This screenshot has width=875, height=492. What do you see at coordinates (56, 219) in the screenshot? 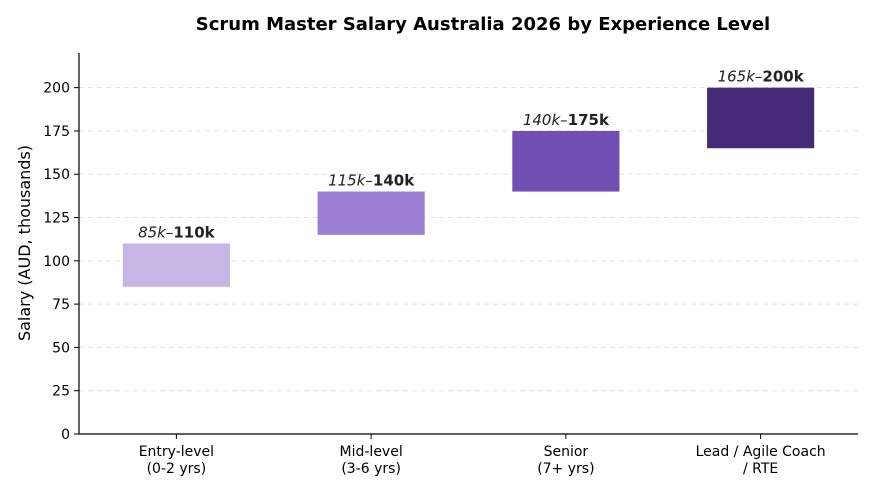
I see `y-tick-label: 125` at bounding box center [56, 219].